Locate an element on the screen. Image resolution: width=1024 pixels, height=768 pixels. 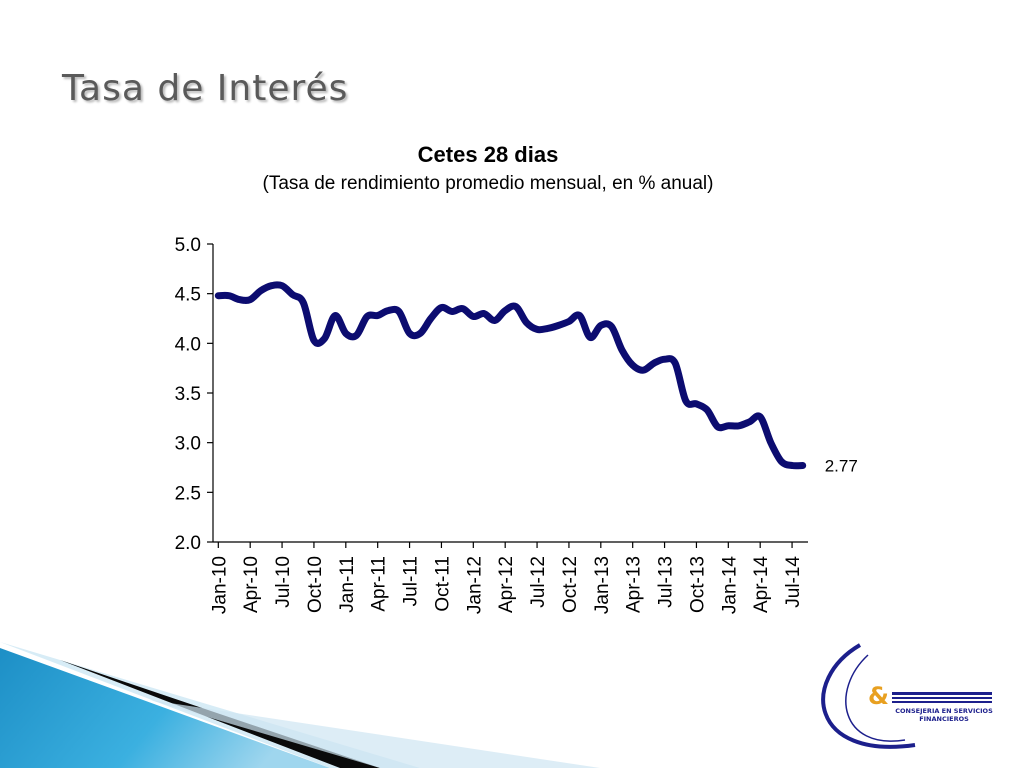
logo-ampersand: & is located at coordinates (878, 696).